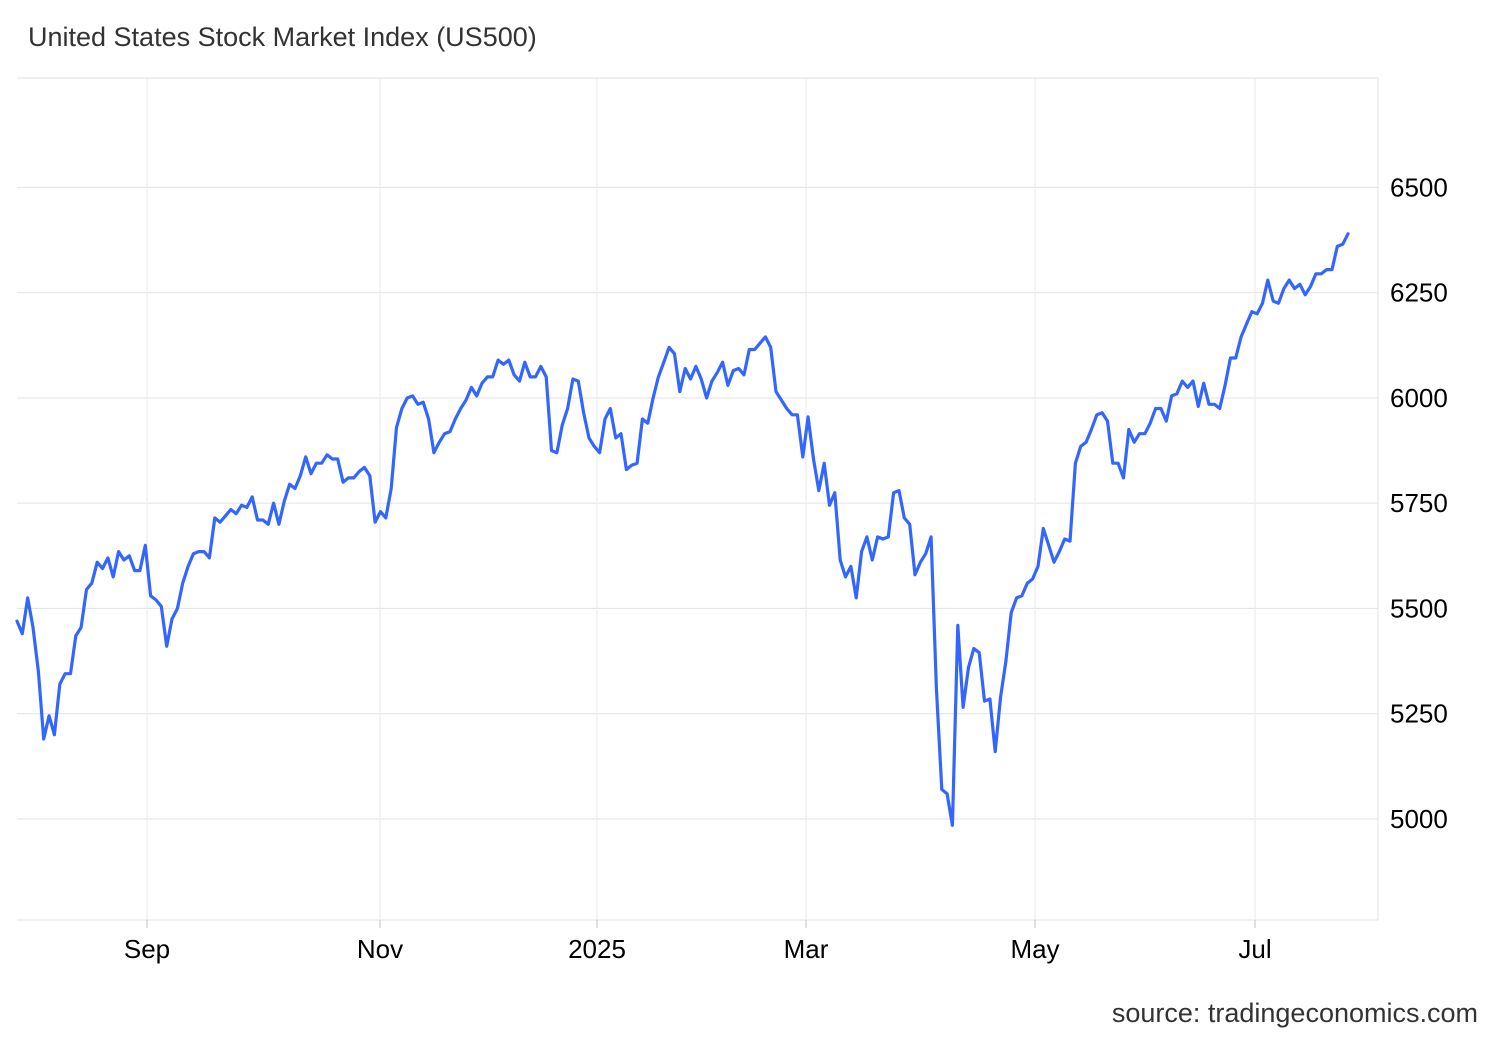 Image resolution: width=1500 pixels, height=1040 pixels. What do you see at coordinates (1419, 819) in the screenshot?
I see `y-tick-label: 5000` at bounding box center [1419, 819].